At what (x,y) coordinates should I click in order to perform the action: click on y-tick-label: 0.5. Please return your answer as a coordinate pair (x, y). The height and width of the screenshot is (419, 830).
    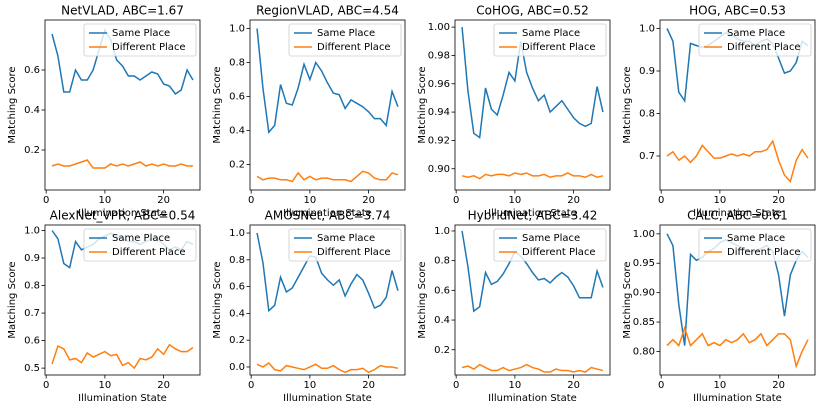
    Looking at the image, I should click on (32, 368).